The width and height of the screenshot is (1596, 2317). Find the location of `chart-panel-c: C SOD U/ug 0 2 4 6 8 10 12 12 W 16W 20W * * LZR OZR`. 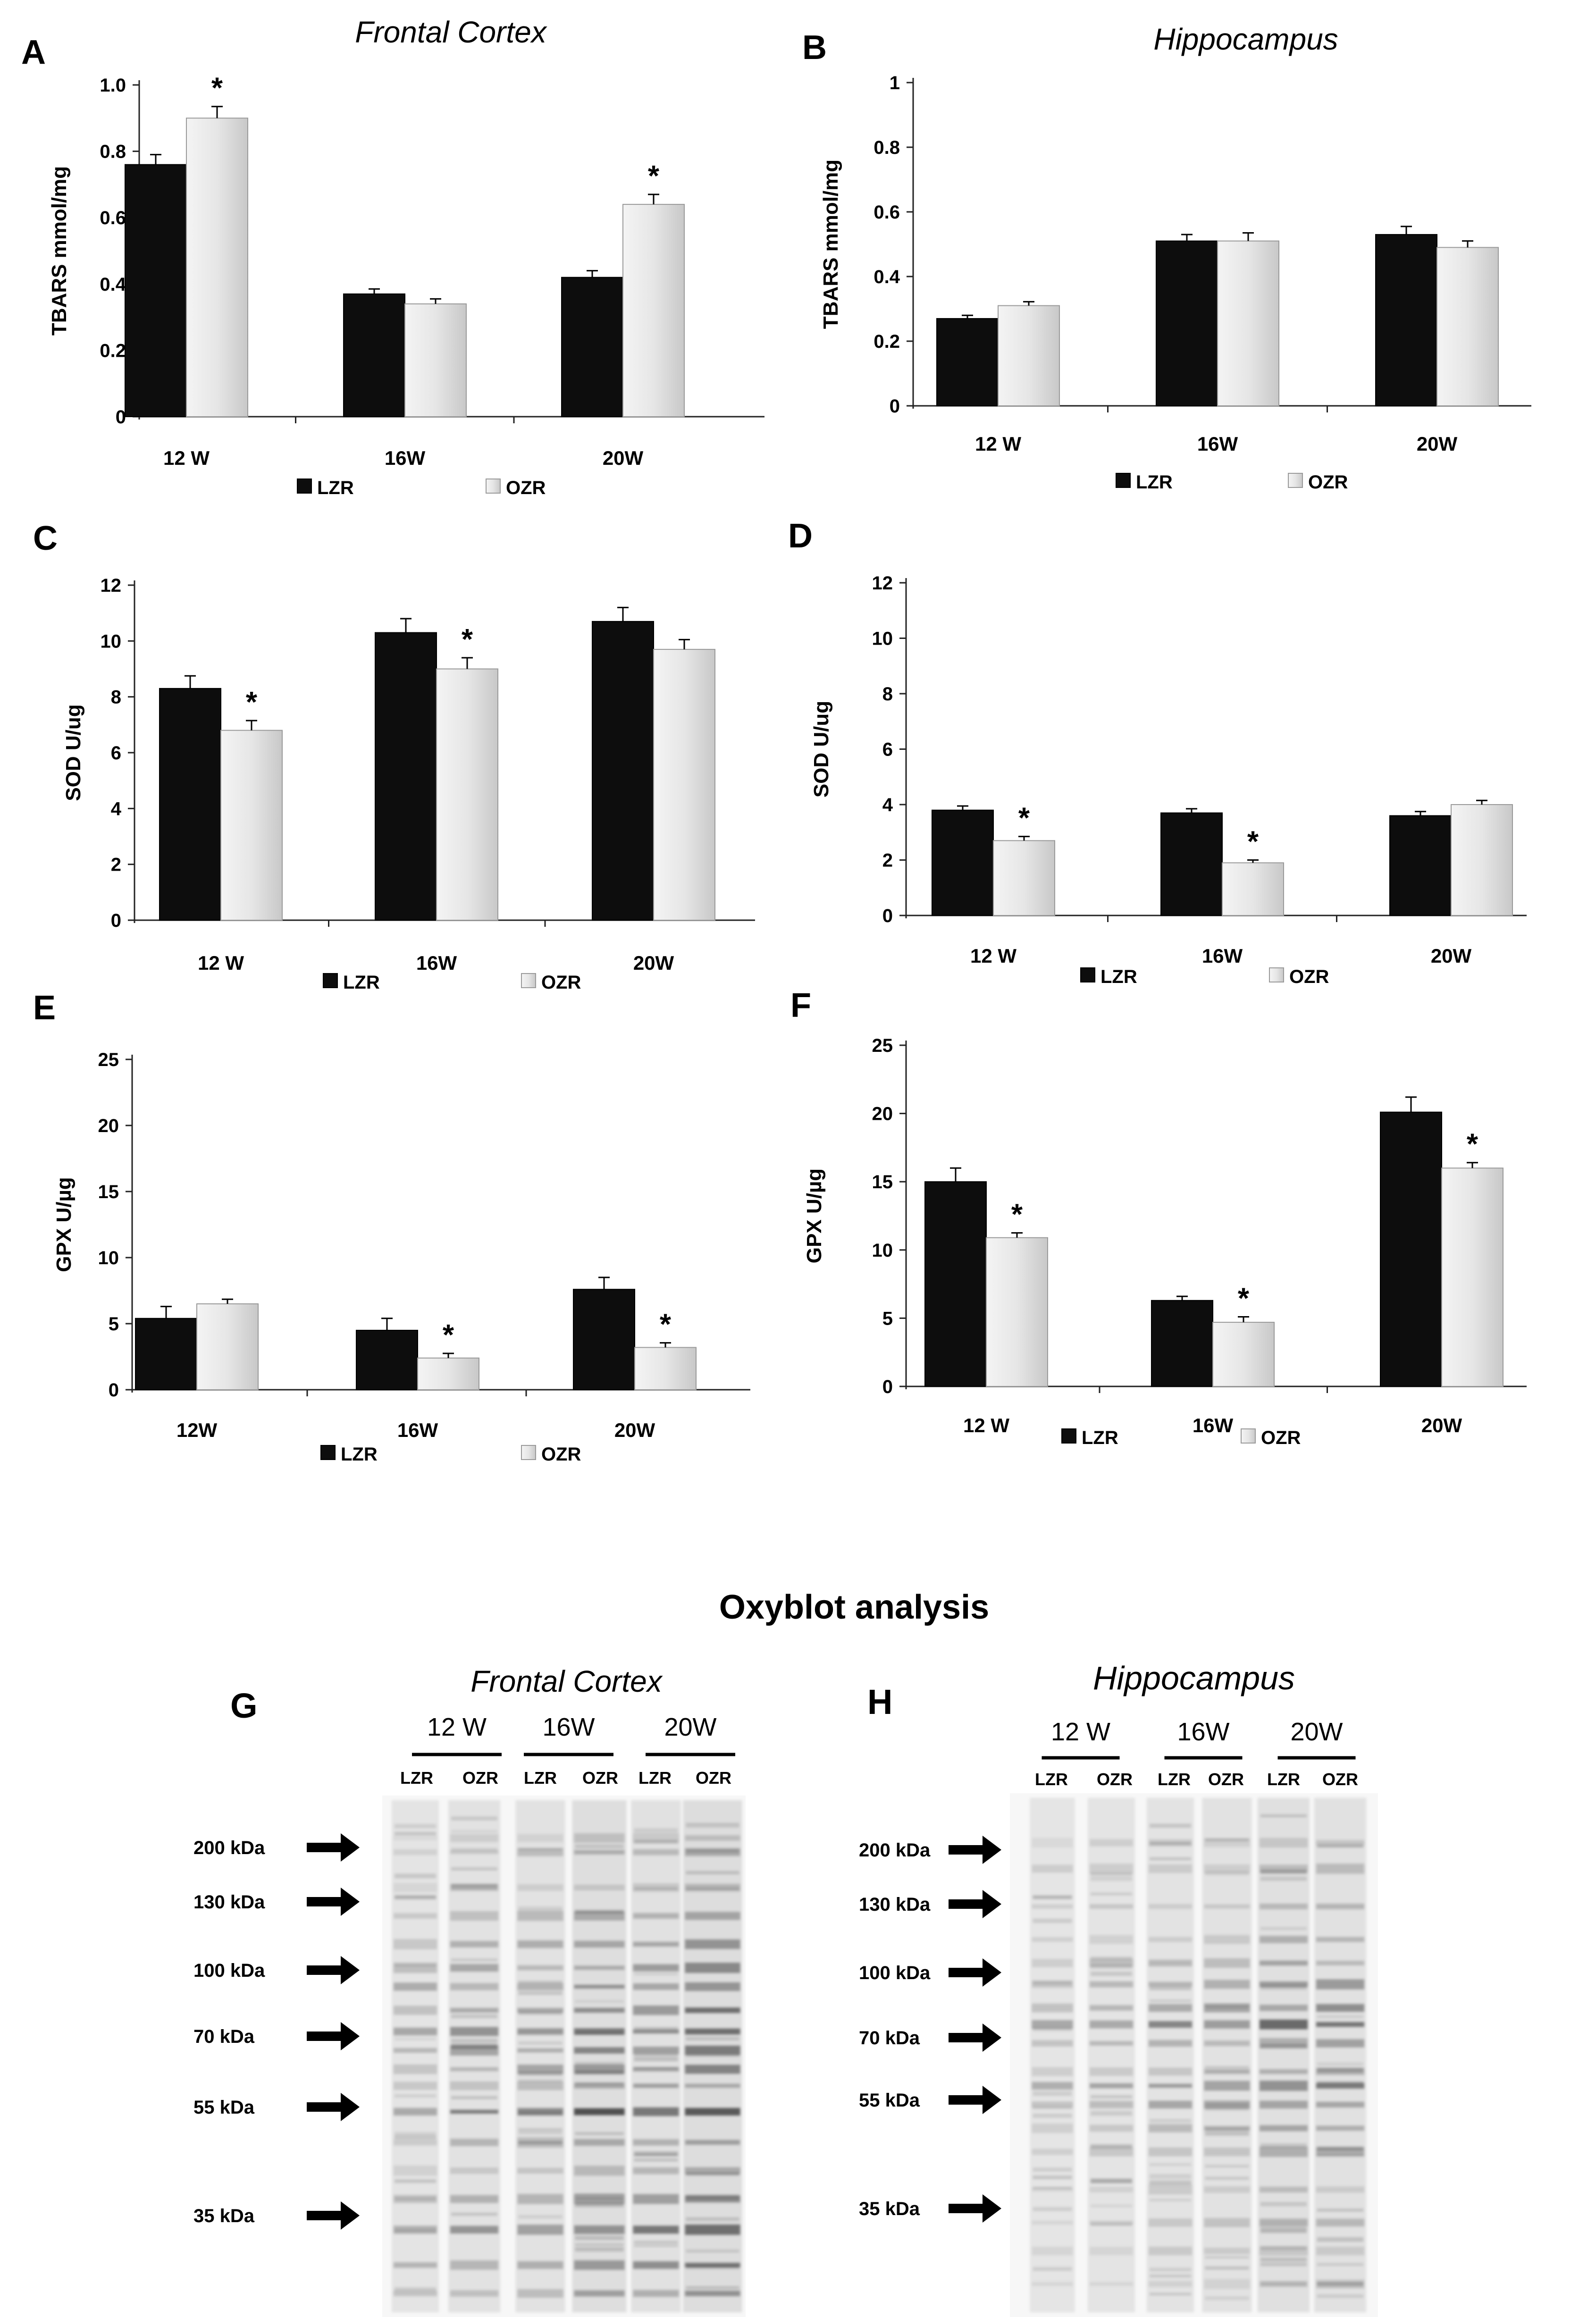

chart-panel-c: C SOD U/ug 0 2 4 6 8 10 12 12 W 16W 20W * * LZR OZR is located at coordinates (394, 756).